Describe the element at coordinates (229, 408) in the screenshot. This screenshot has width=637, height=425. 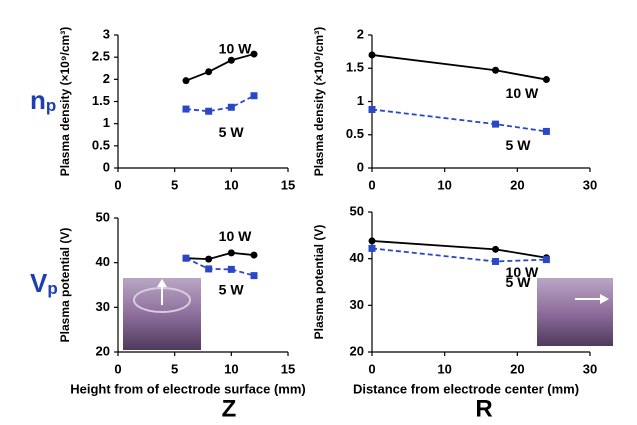
I see `column-label: Z` at that location.